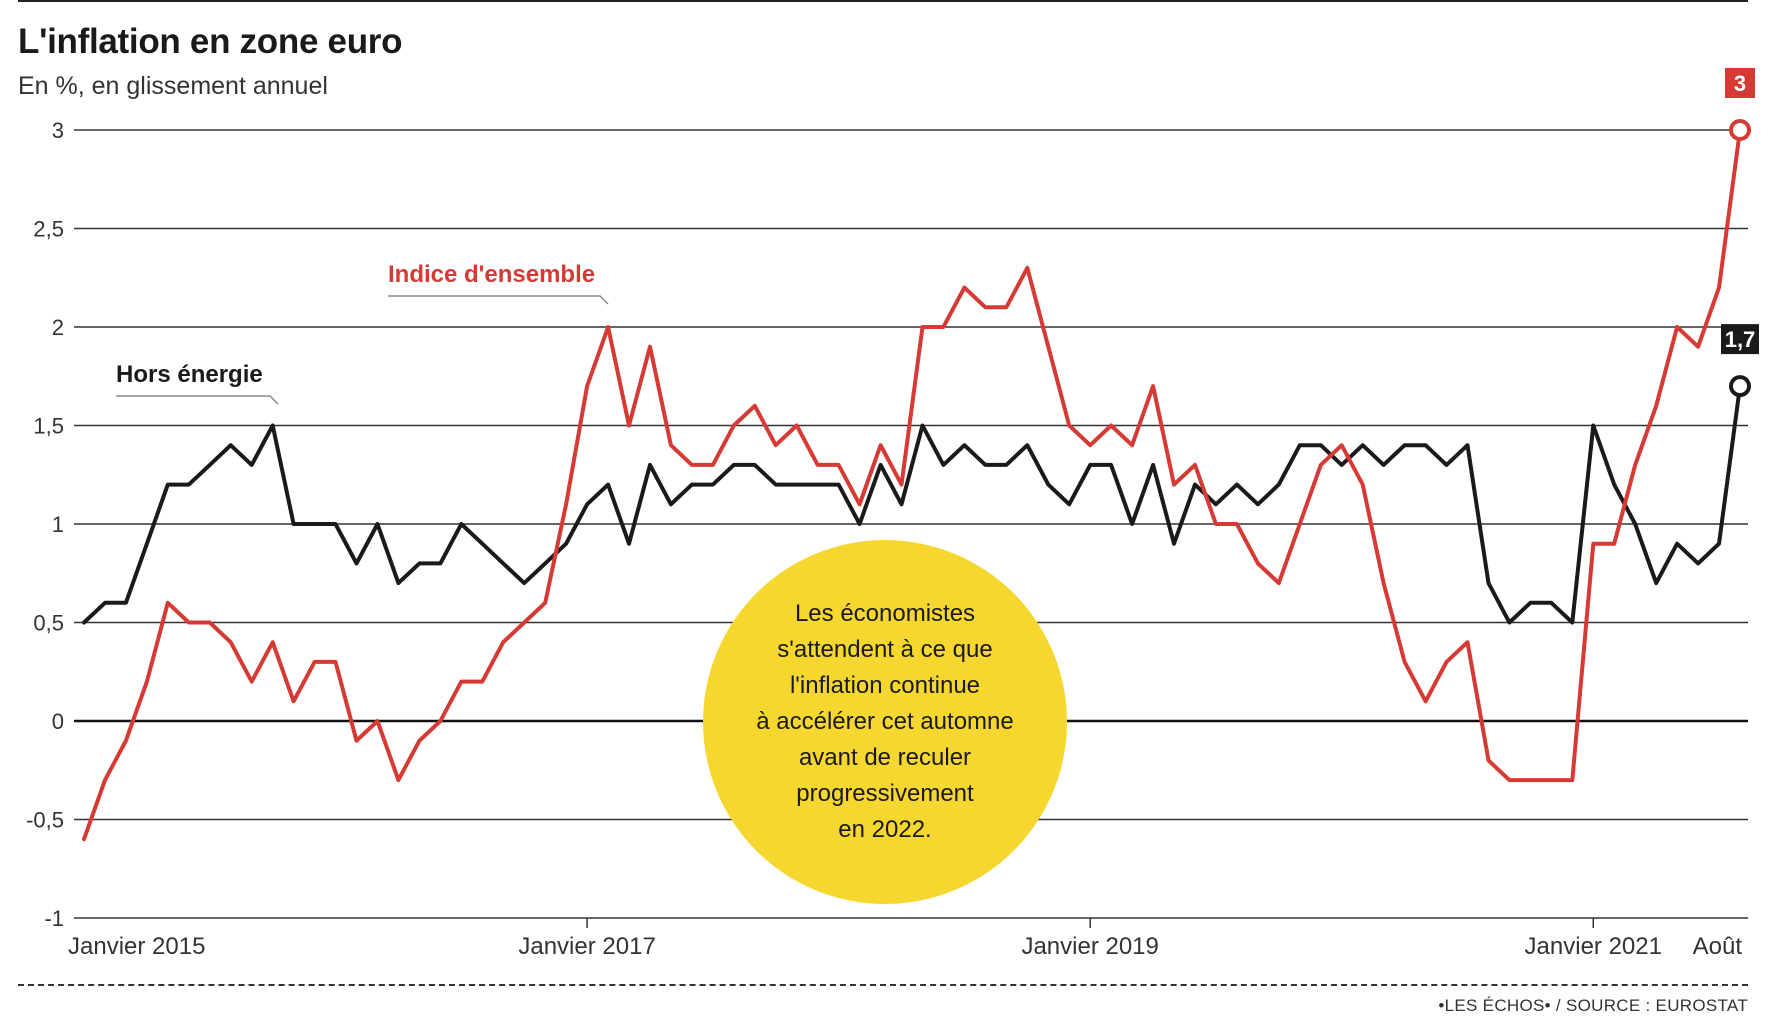 Image resolution: width=1784 pixels, height=1032 pixels. I want to click on y-tick-label: -0,5, so click(45, 820).